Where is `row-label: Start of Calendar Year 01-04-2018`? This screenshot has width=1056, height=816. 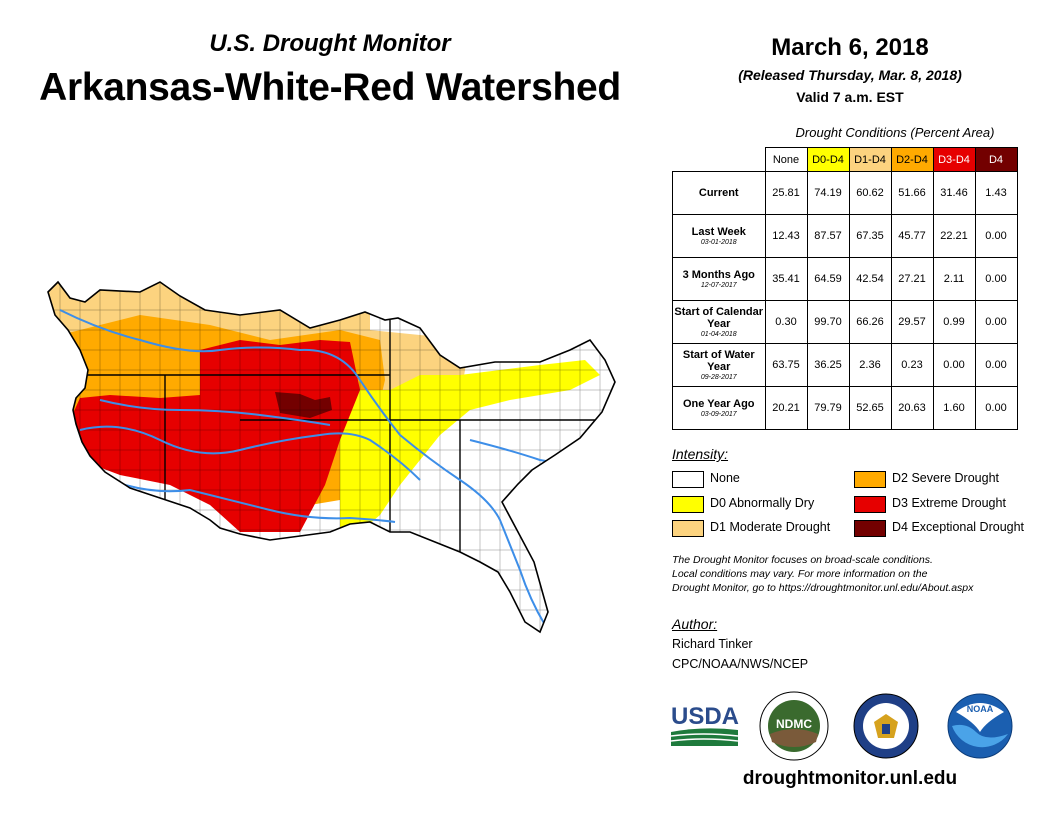 row-label: Start of Calendar Year 01-04-2018 is located at coordinates (719, 322).